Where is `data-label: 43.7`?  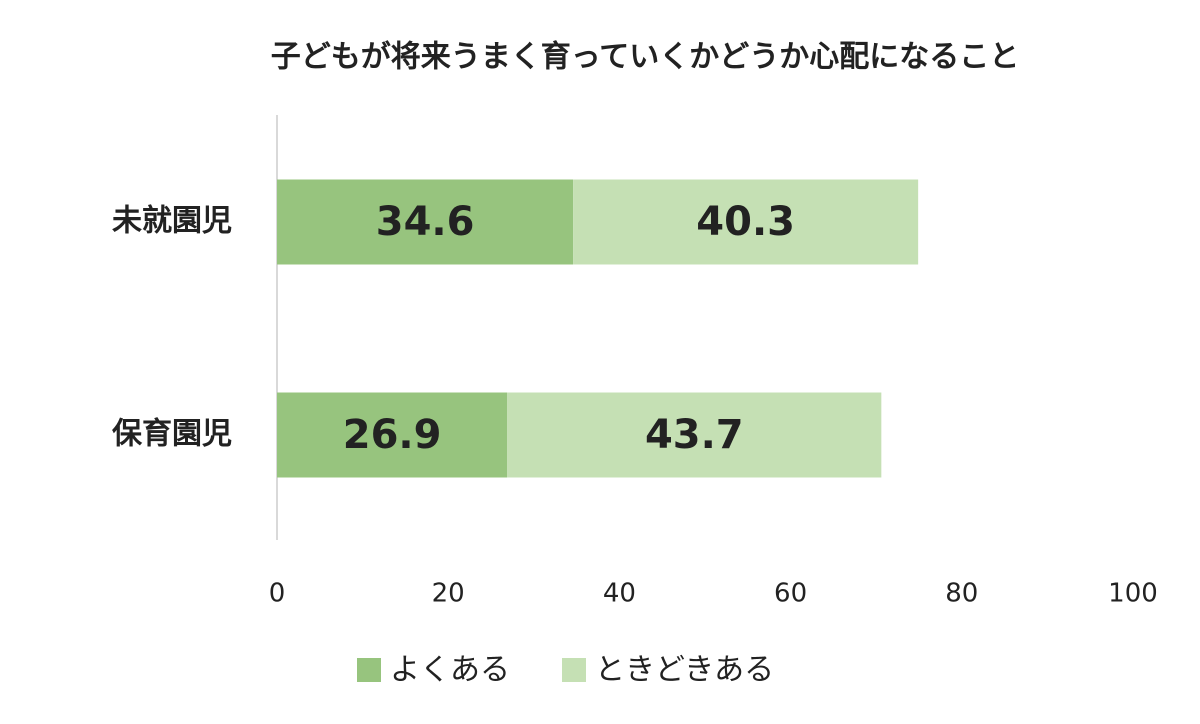 data-label: 43.7 is located at coordinates (694, 435).